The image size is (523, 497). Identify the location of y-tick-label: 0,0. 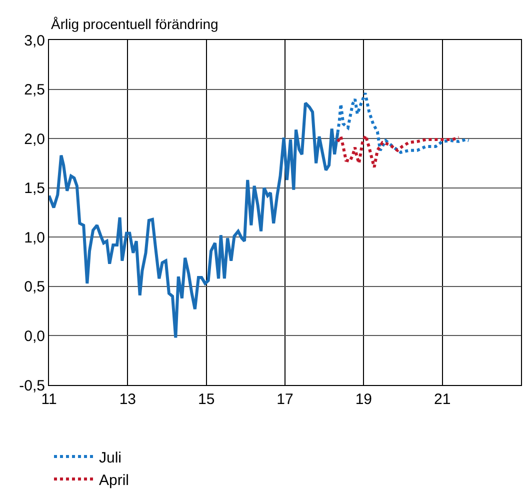
(34, 336).